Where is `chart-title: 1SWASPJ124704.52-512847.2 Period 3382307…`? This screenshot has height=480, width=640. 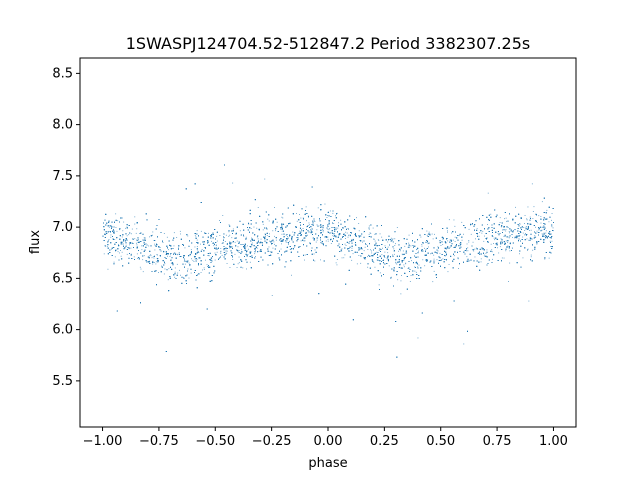 chart-title: 1SWASPJ124704.52-512847.2 Period 3382307… is located at coordinates (328, 43).